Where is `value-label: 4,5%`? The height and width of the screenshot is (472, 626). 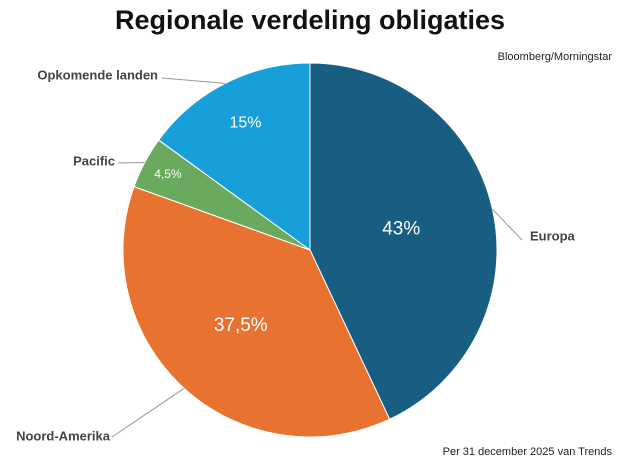
value-label: 4,5% is located at coordinates (168, 174).